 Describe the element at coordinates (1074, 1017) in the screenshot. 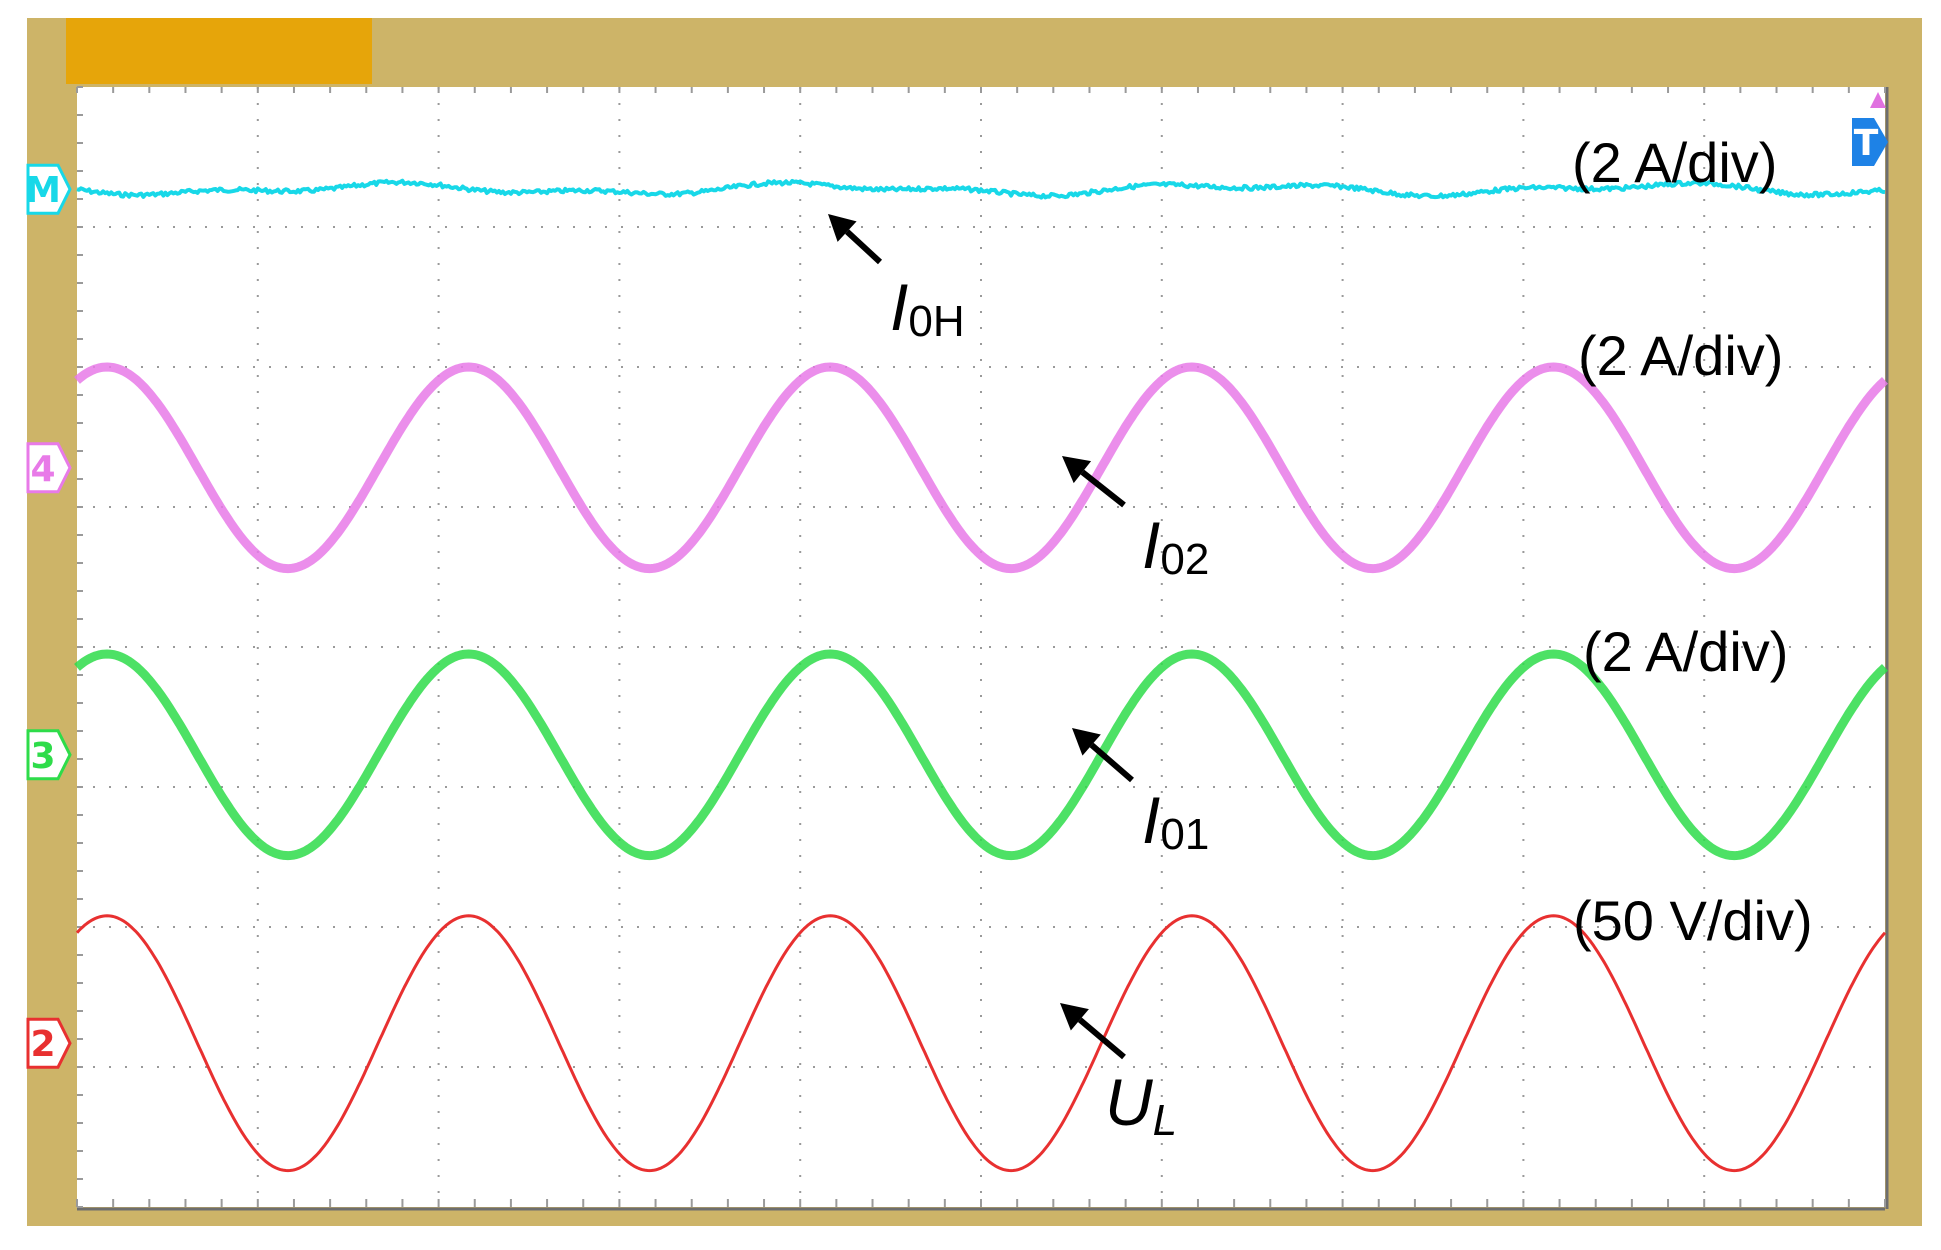

I see `arrow-ul-head` at that location.